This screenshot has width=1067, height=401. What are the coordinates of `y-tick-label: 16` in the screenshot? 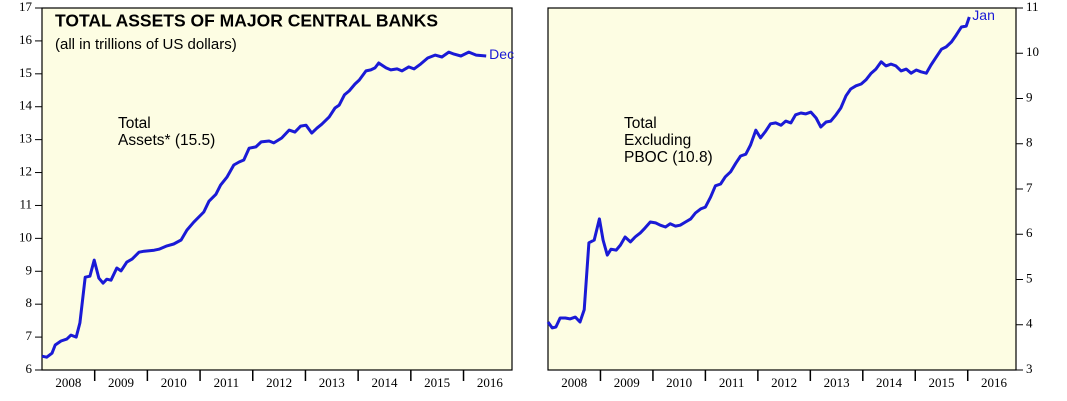 It's located at (26, 39).